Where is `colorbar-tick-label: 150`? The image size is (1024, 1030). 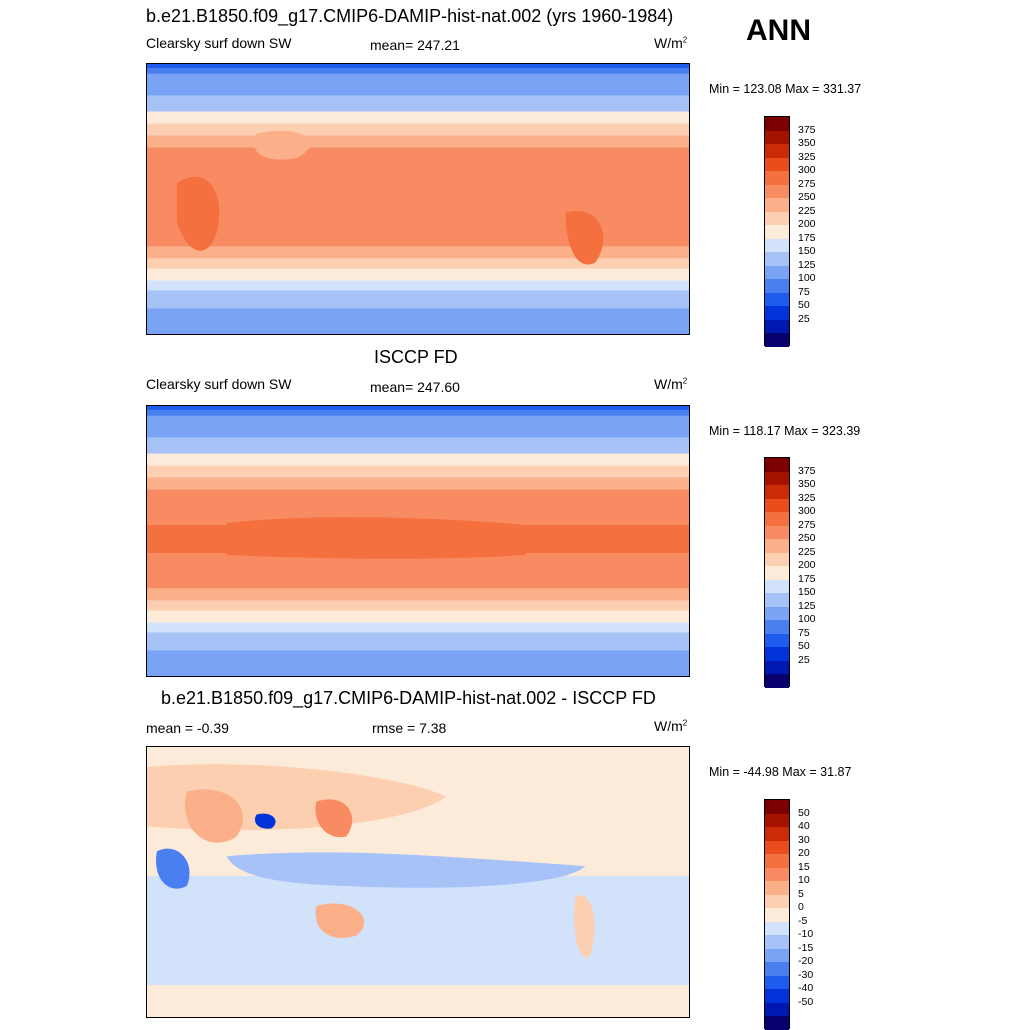
colorbar-tick-label: 150 is located at coordinates (807, 251).